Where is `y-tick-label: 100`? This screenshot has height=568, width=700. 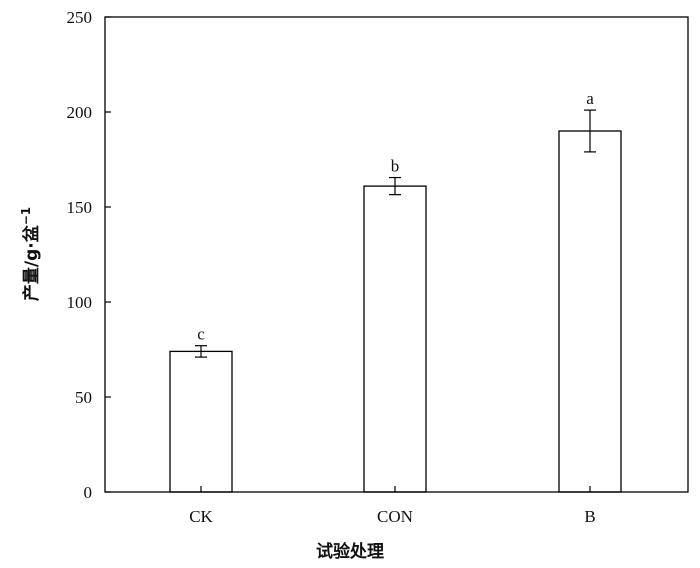
y-tick-label: 100 is located at coordinates (80, 302).